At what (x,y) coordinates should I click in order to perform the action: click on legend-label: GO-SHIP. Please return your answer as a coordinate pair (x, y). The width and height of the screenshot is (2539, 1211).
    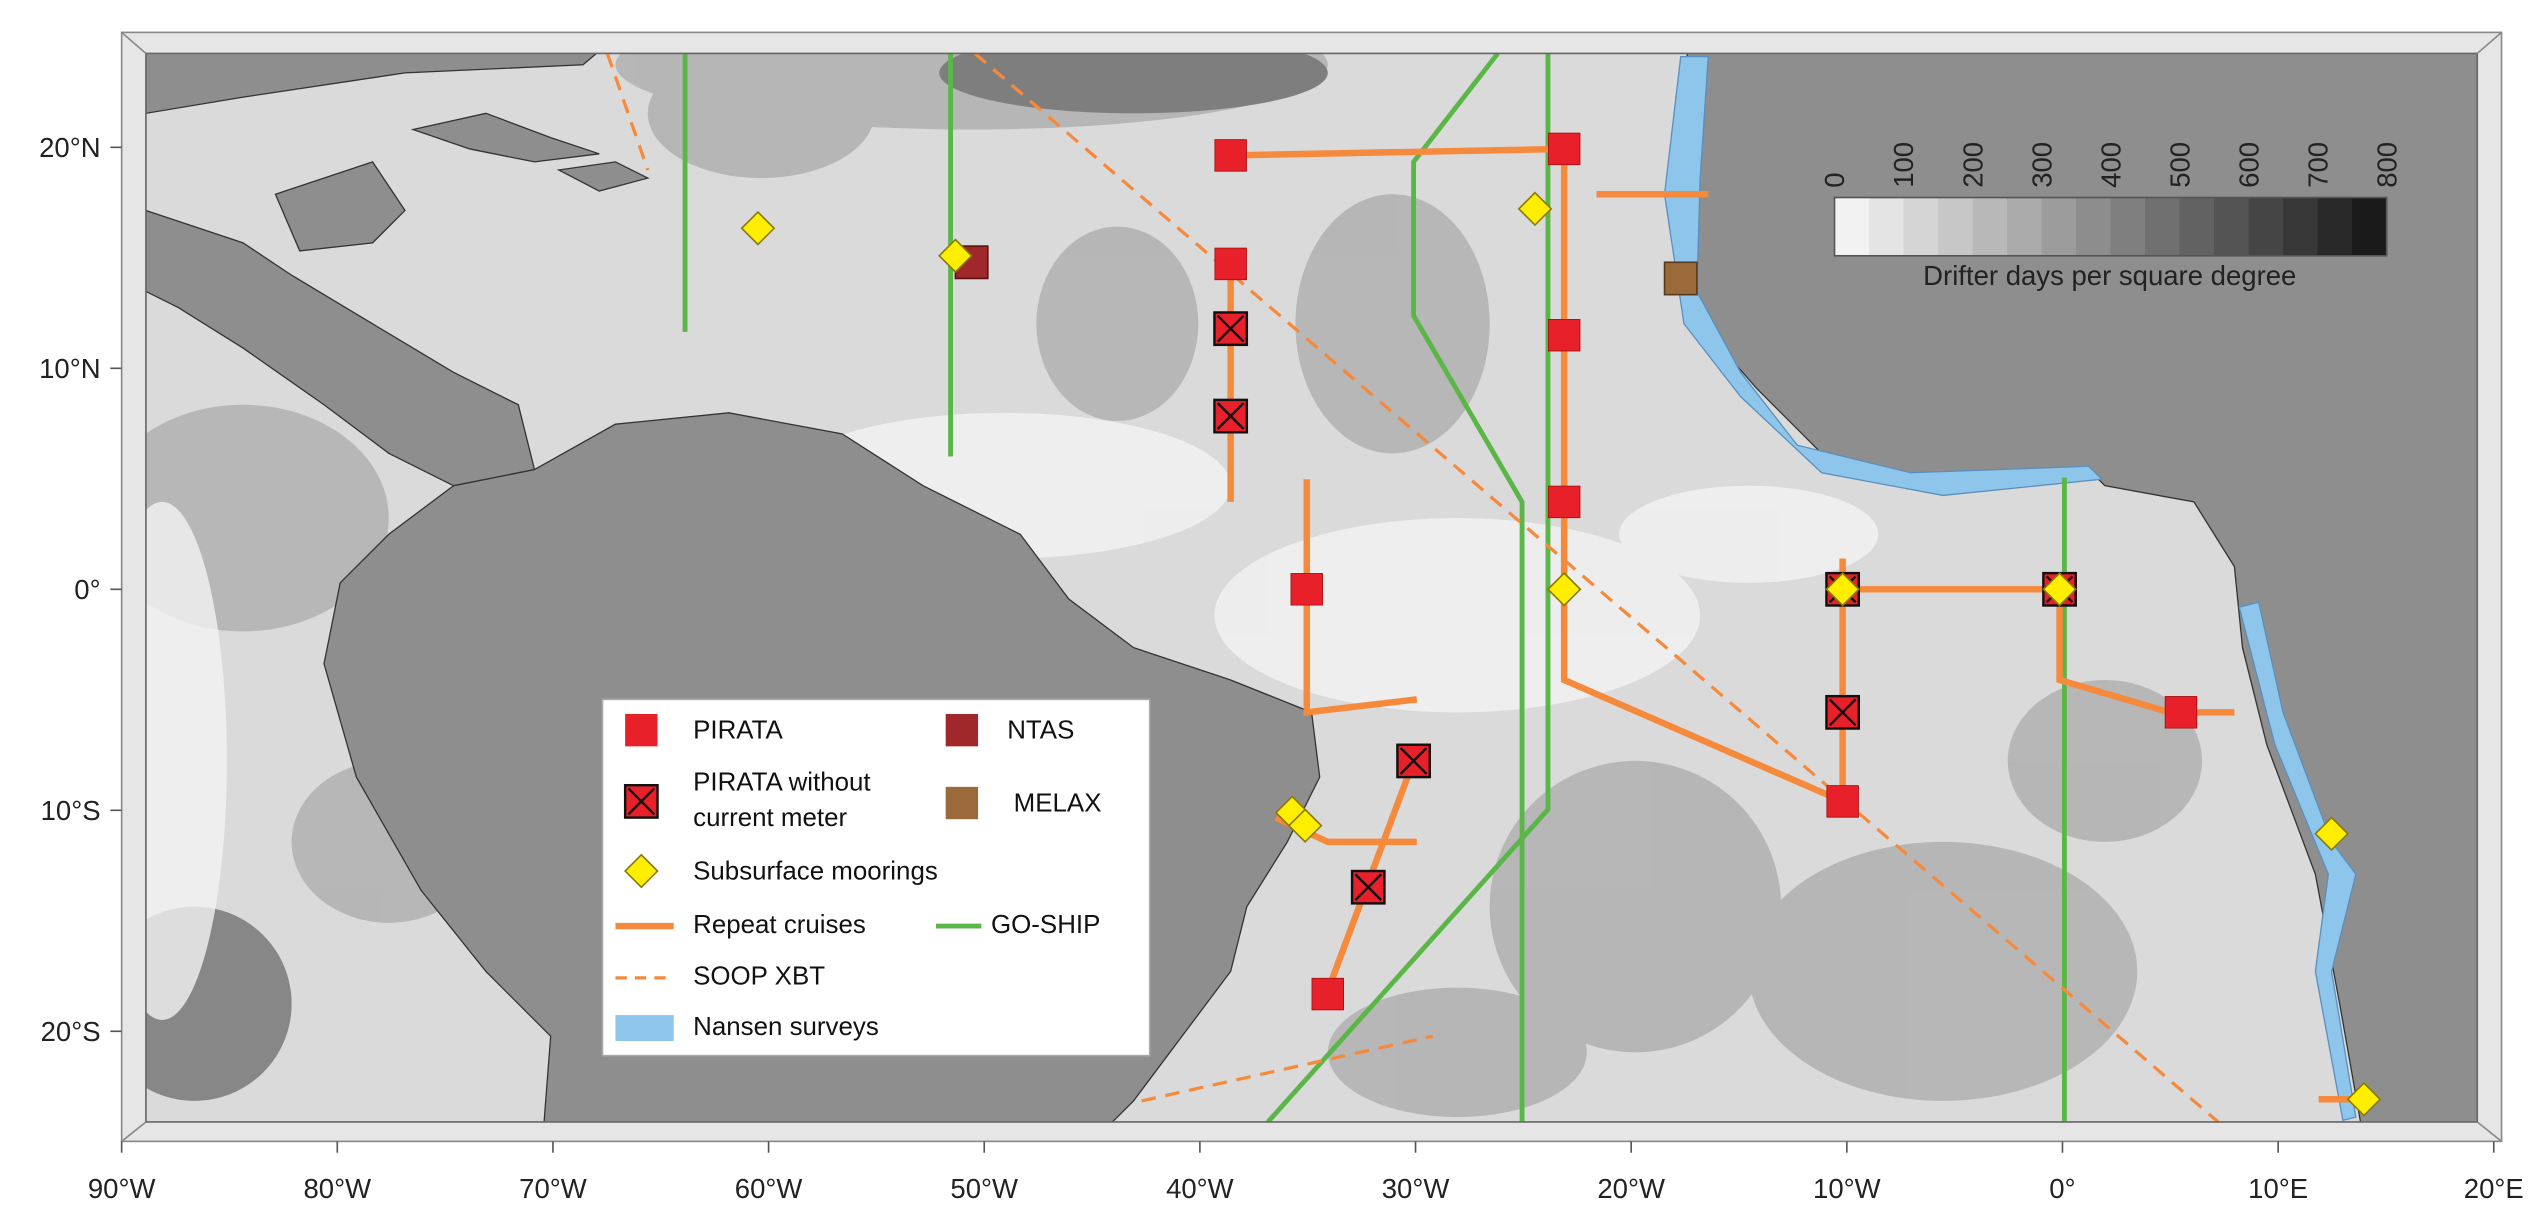
    Looking at the image, I should click on (1045, 925).